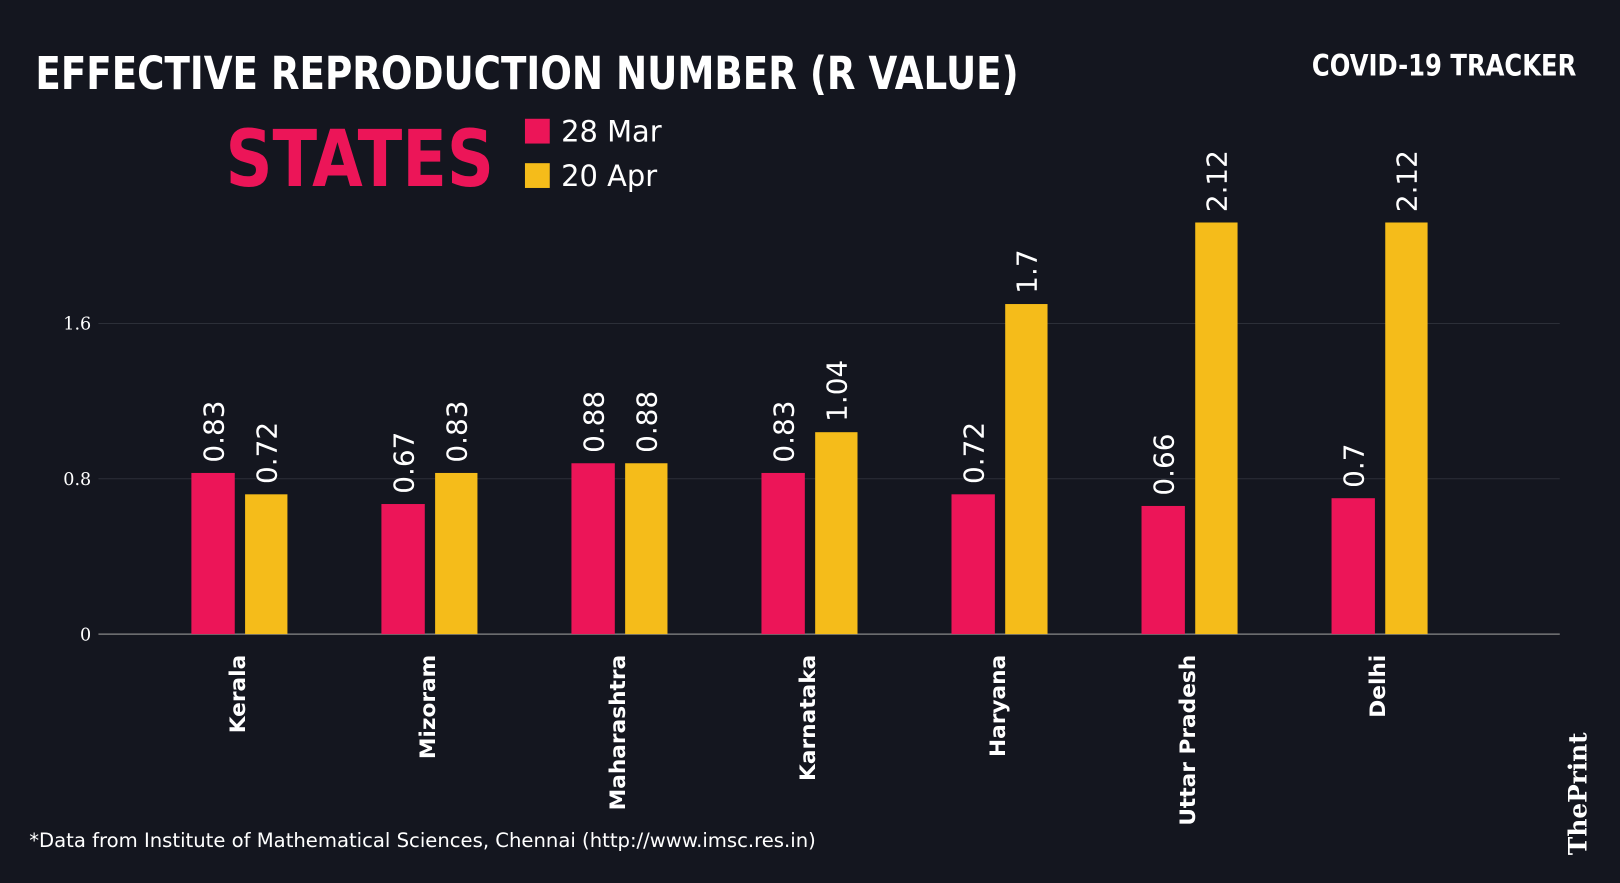  What do you see at coordinates (808, 718) in the screenshot?
I see `x-tick-label: Karnataka` at bounding box center [808, 718].